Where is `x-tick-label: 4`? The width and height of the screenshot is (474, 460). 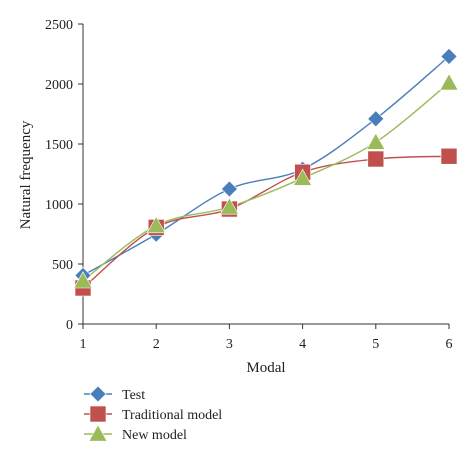
x-tick-label: 4 is located at coordinates (302, 344).